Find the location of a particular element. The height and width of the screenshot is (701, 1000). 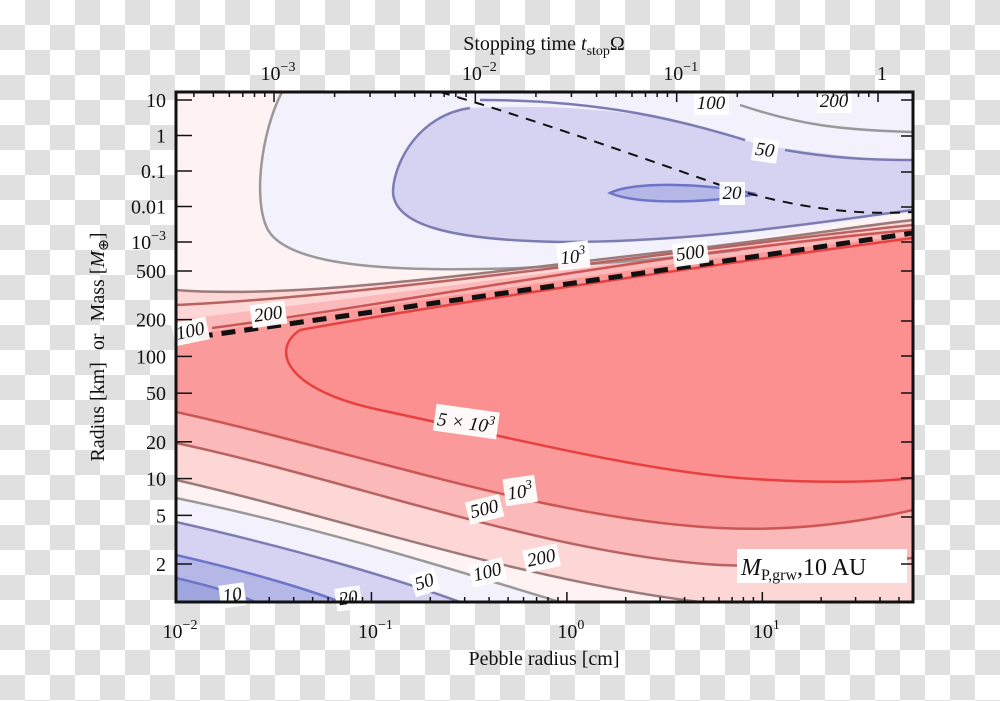

contour-label-500: 500 is located at coordinates (690, 253).